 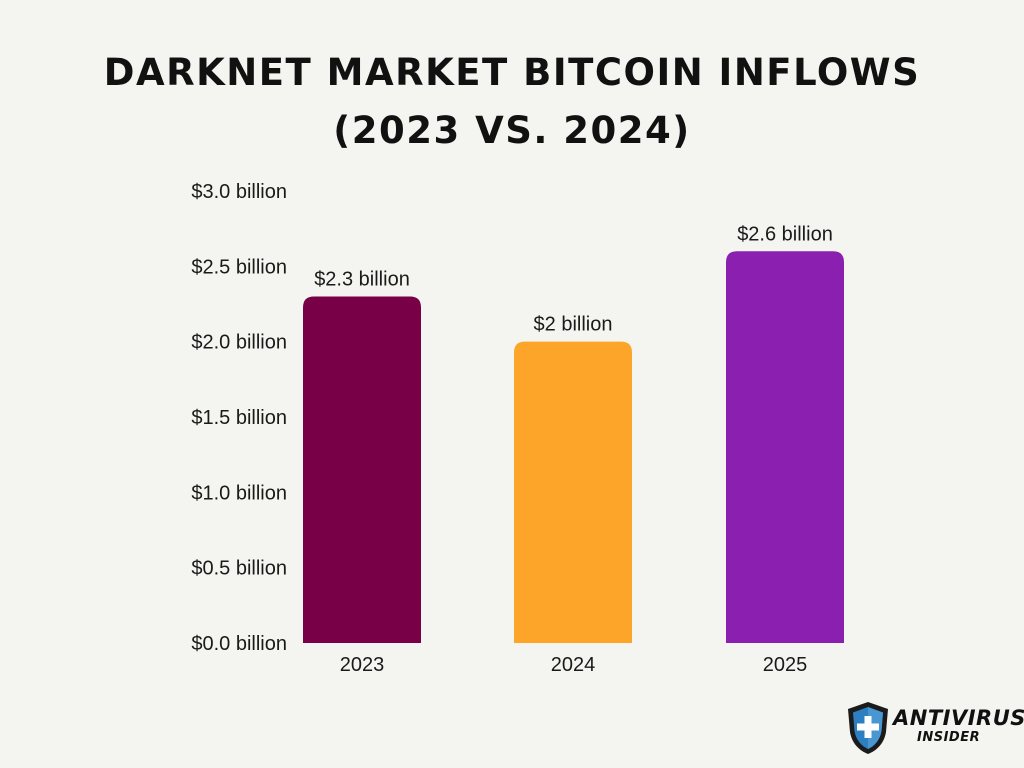 I want to click on x-axis: 2023 2024 2025, so click(x=574, y=665).